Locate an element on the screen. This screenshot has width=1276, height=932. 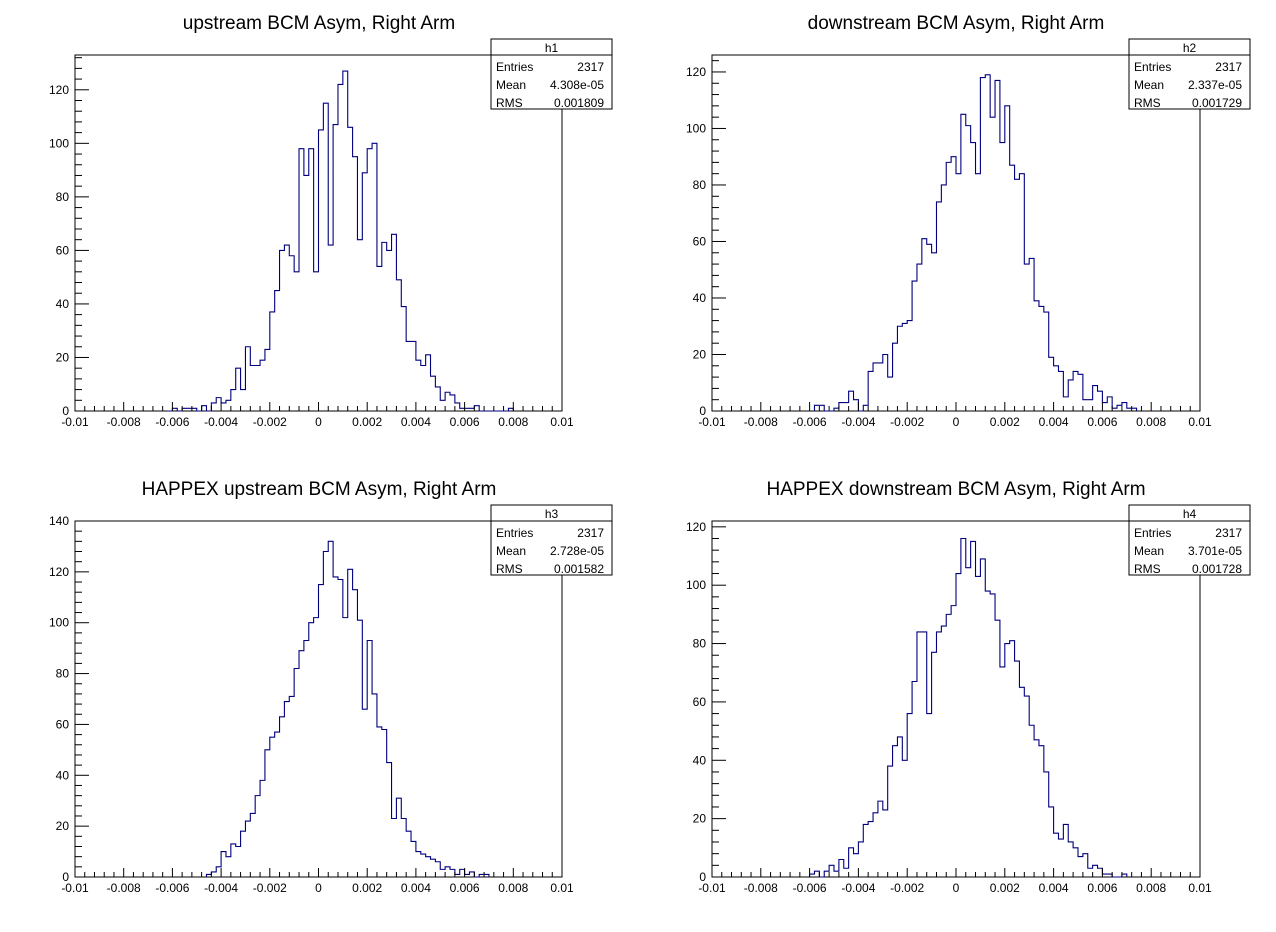
chart-title: upstream BCM Asym, Right Arm is located at coordinates (319, 23).